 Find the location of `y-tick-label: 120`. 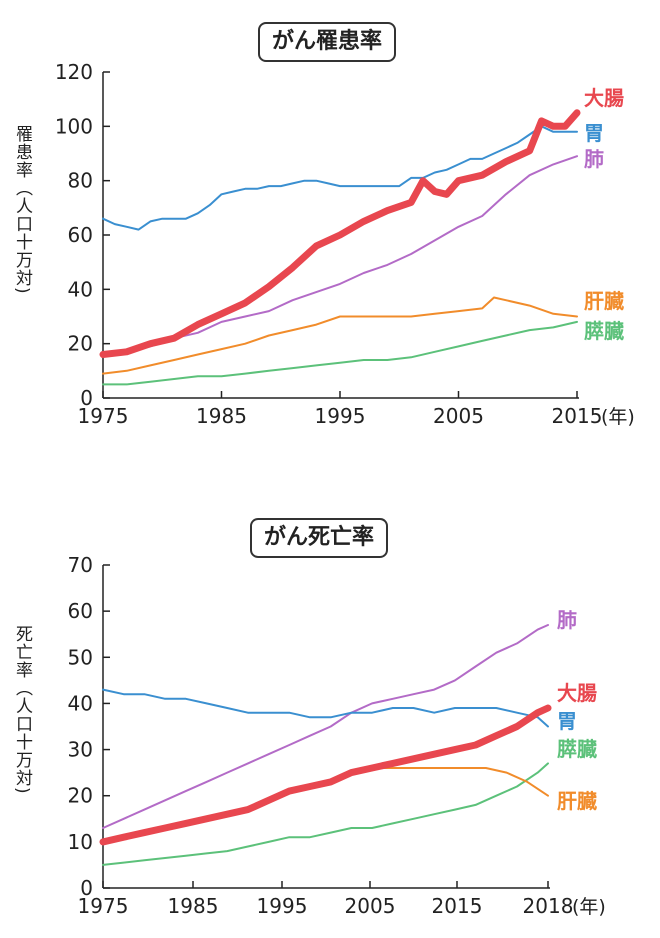

y-tick-label: 120 is located at coordinates (74, 72).